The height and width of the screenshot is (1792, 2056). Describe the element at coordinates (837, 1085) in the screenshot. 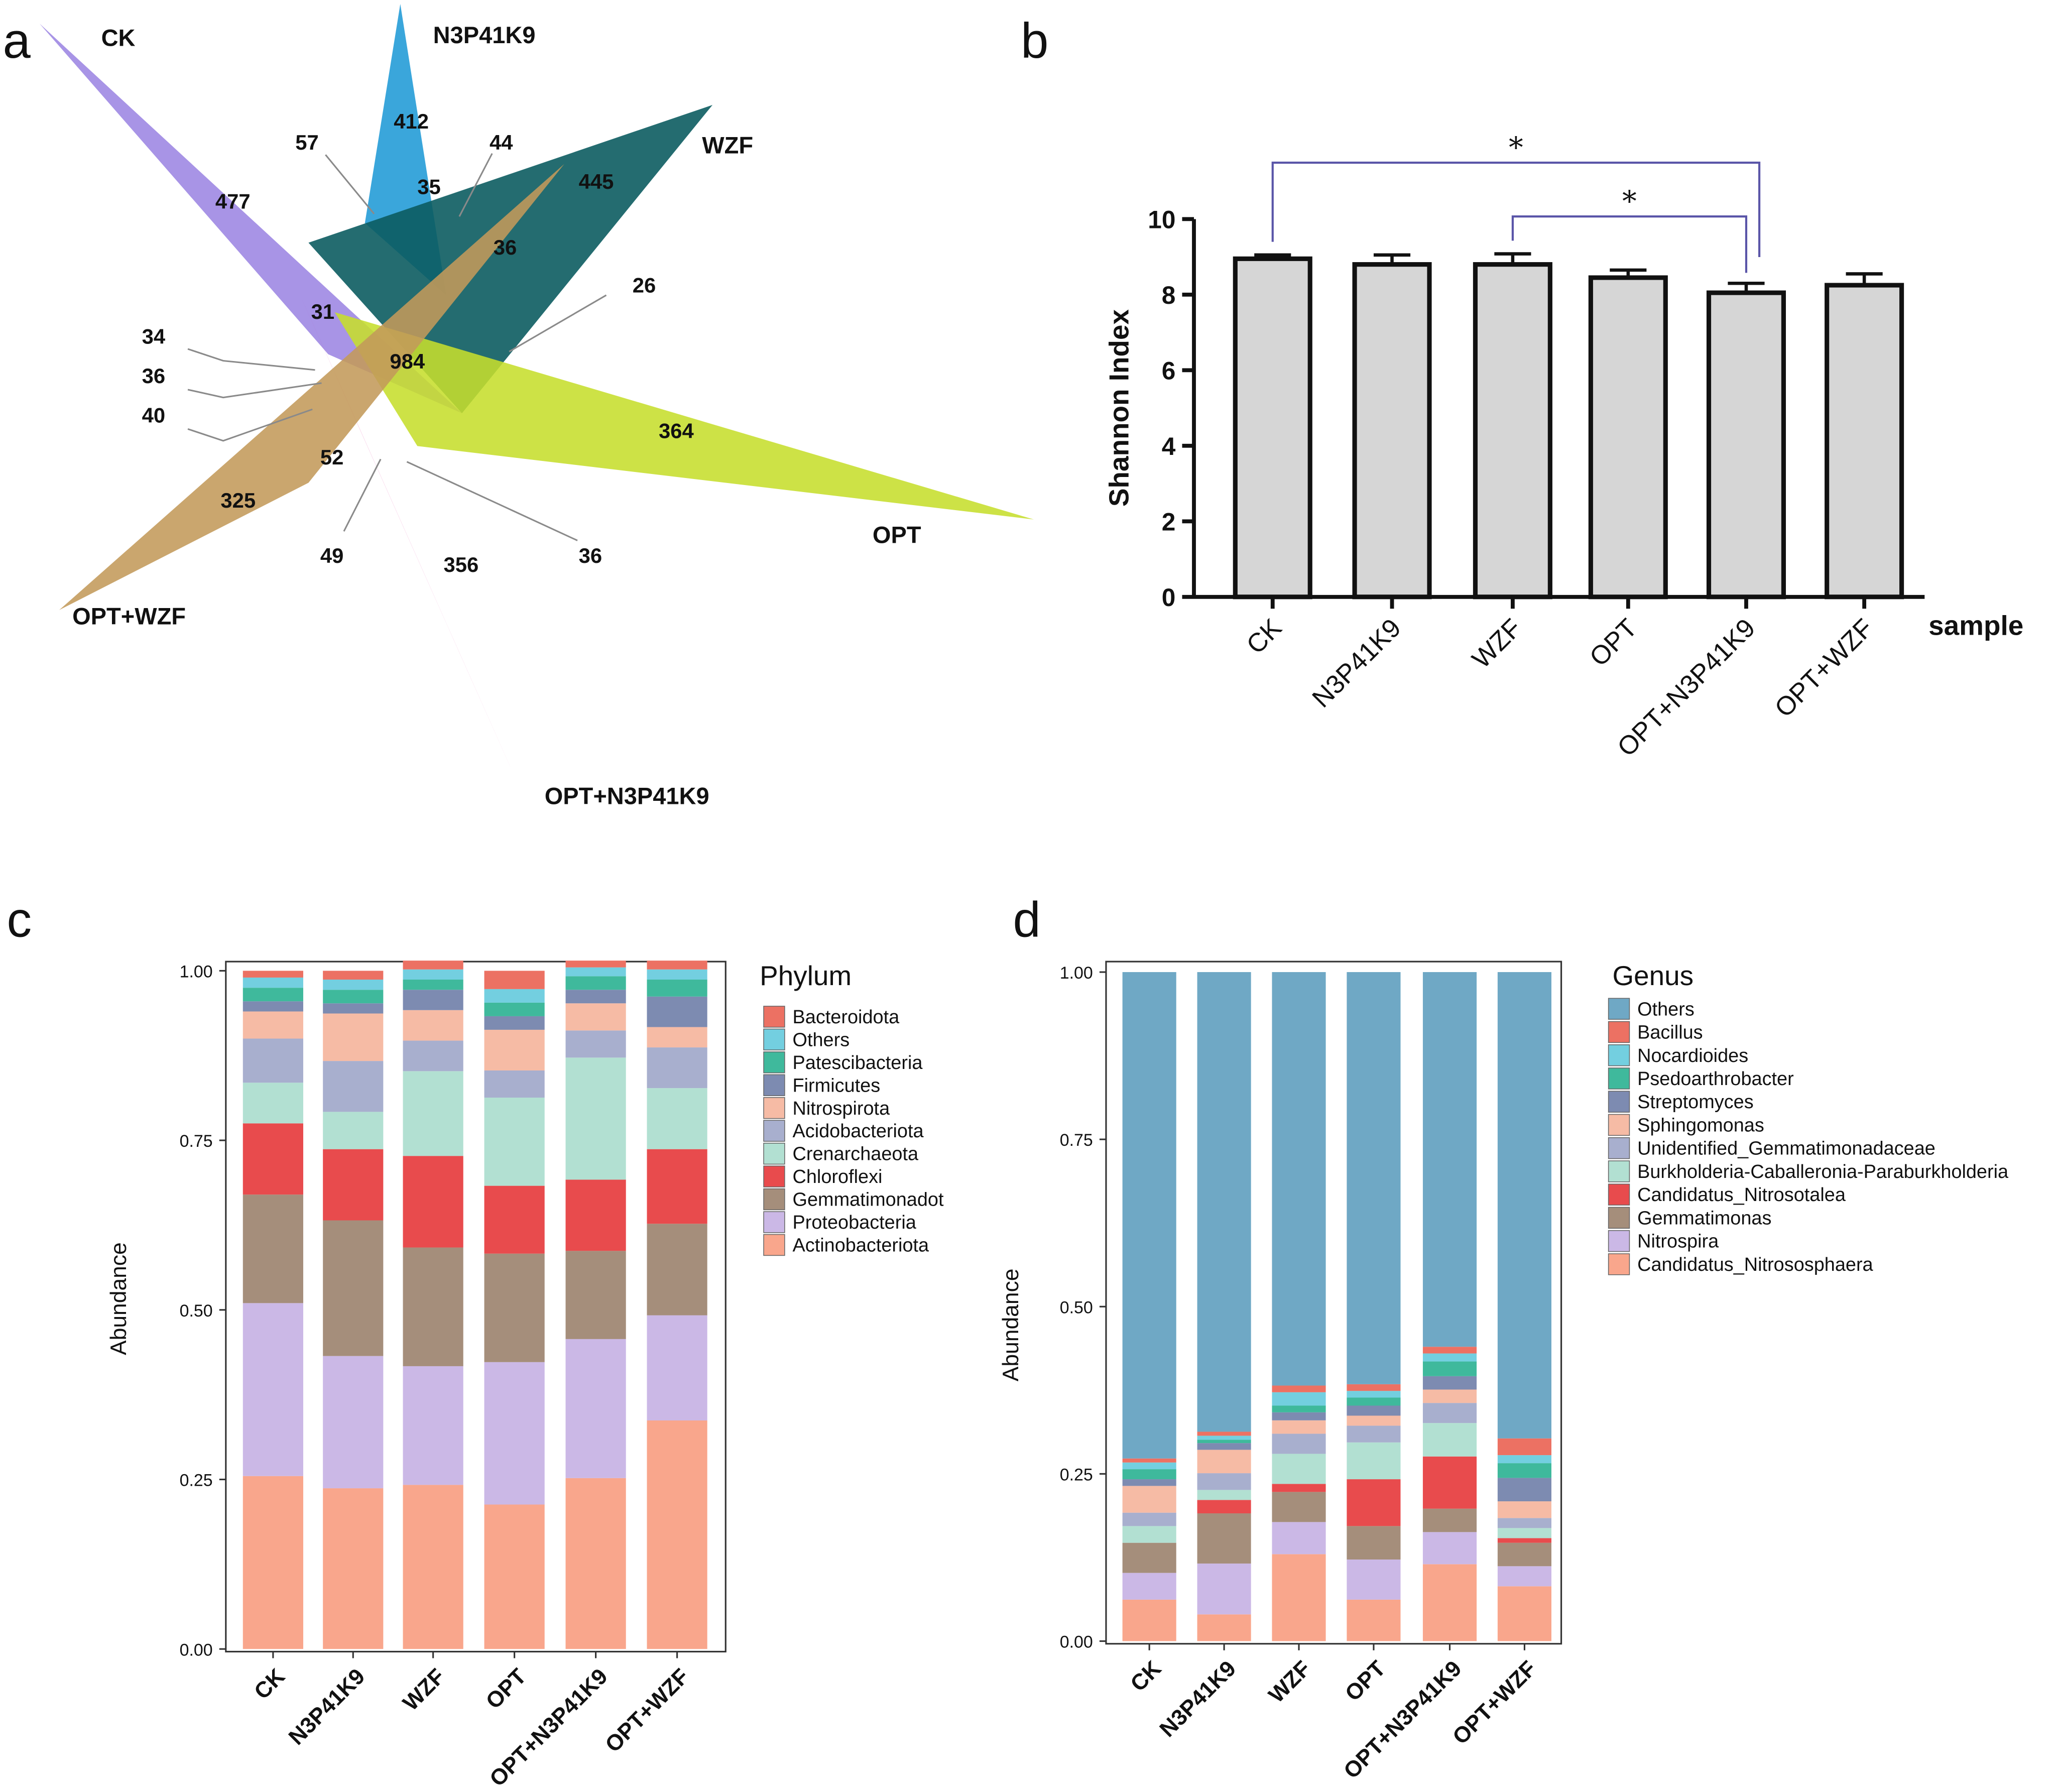

I see `phylum-legend-label: Firmicutes` at that location.